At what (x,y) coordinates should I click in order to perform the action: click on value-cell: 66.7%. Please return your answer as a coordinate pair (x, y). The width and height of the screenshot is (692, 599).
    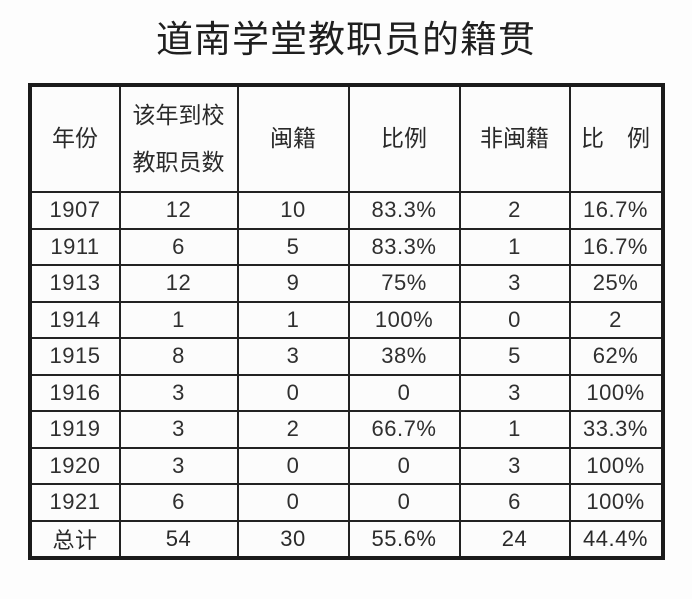
    Looking at the image, I should click on (404, 429).